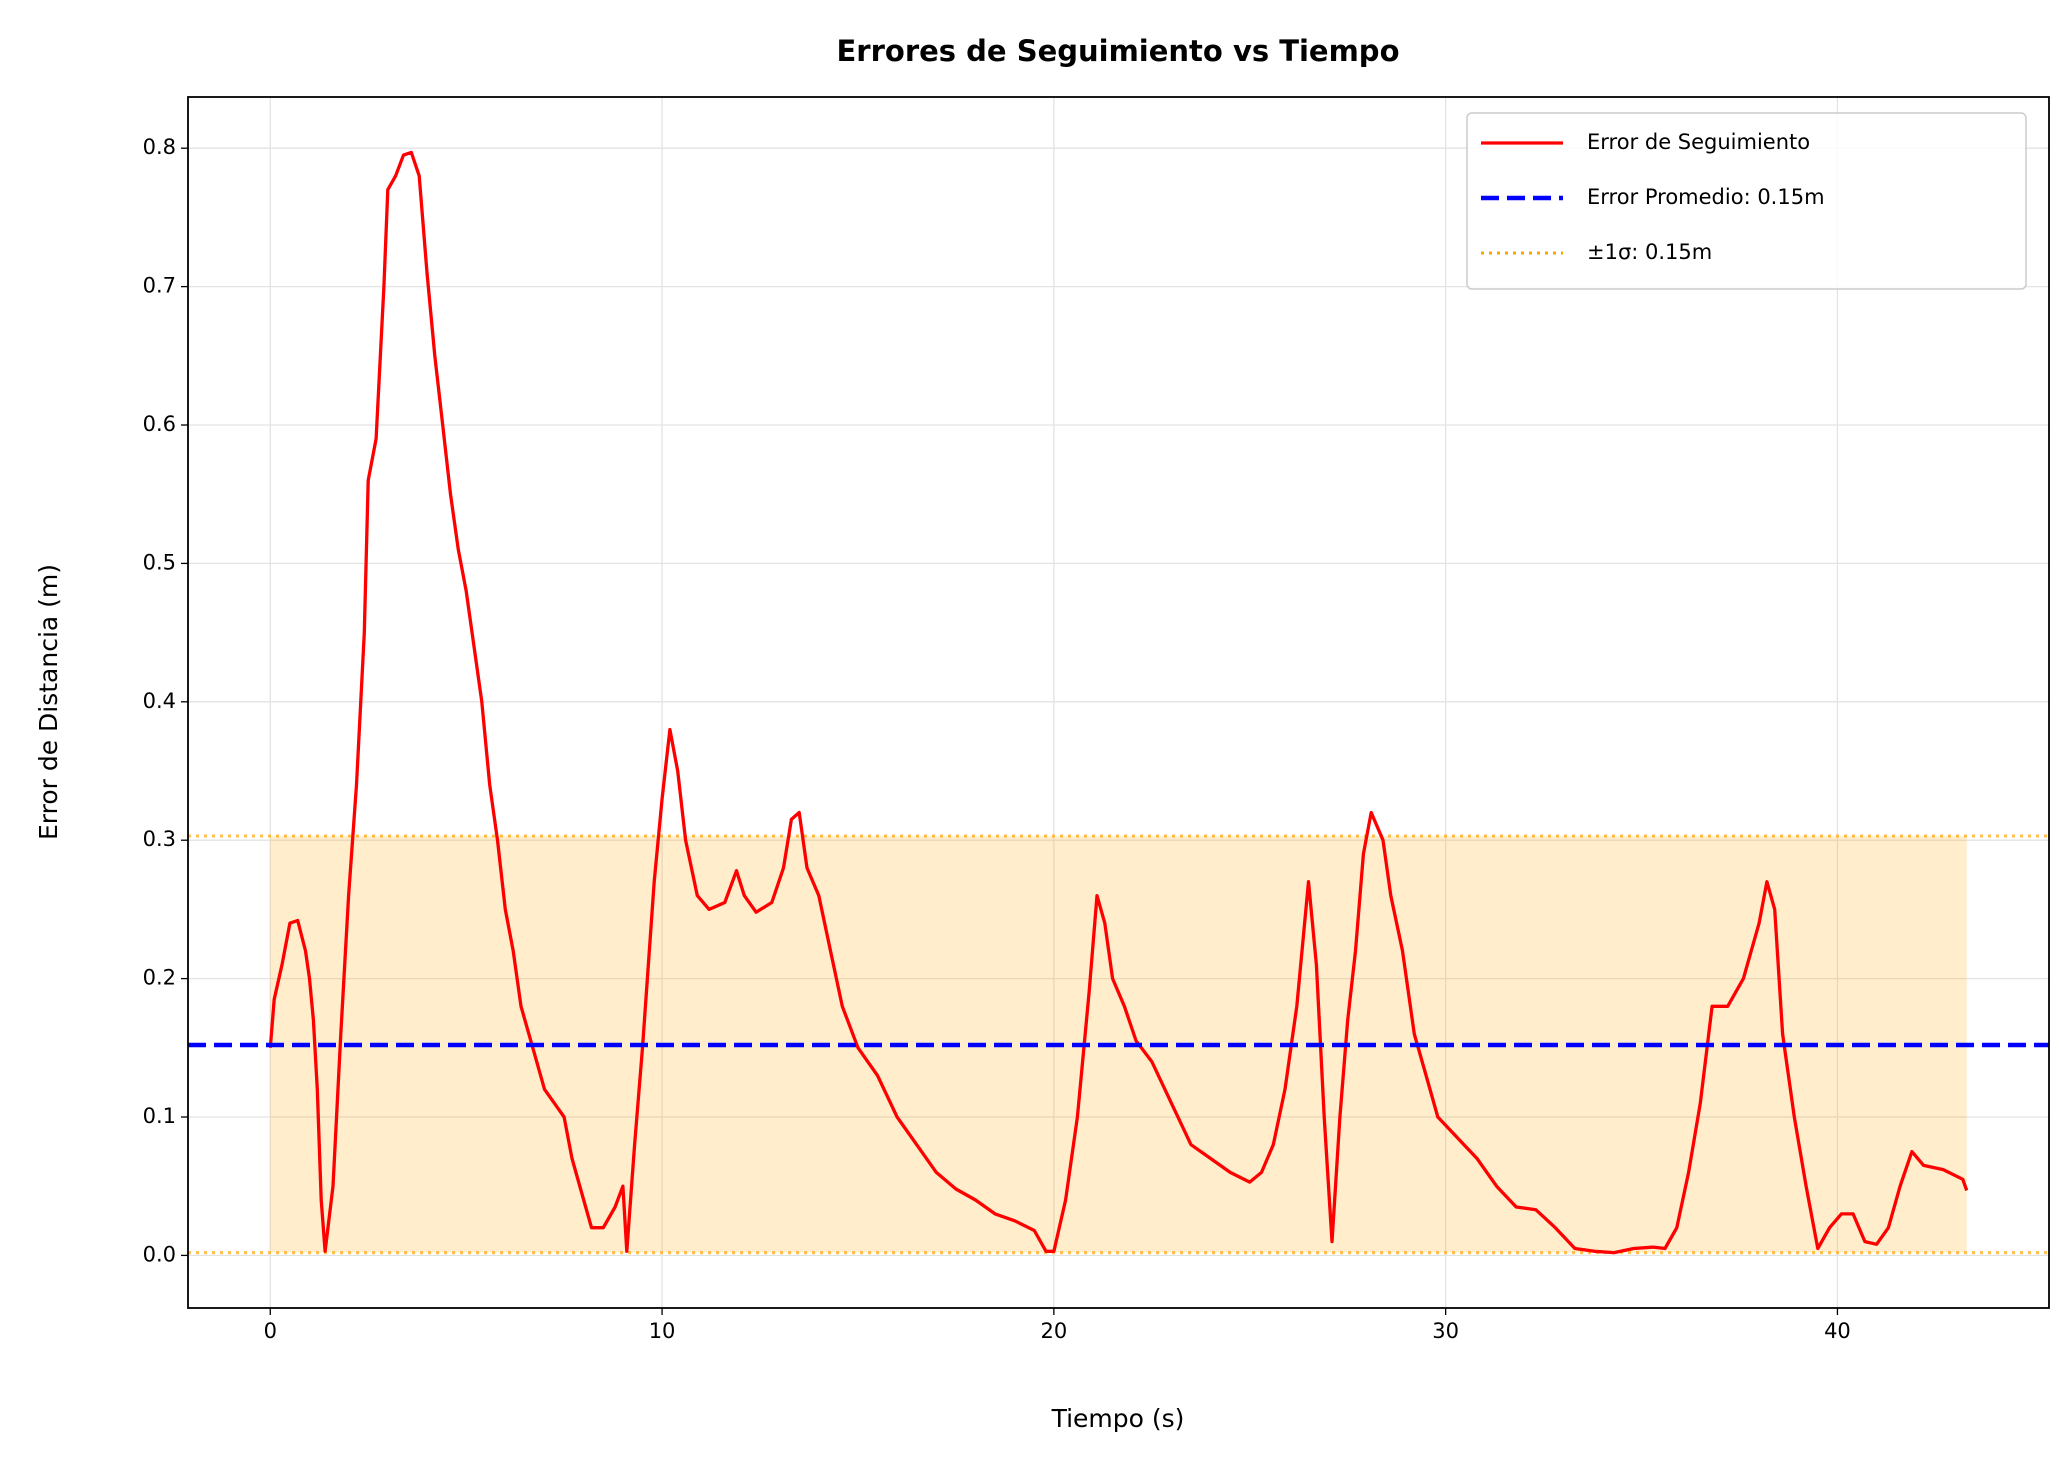 This screenshot has width=2070, height=1469. Describe the element at coordinates (1053, 1331) in the screenshot. I see `x-tick-label: 20` at that location.